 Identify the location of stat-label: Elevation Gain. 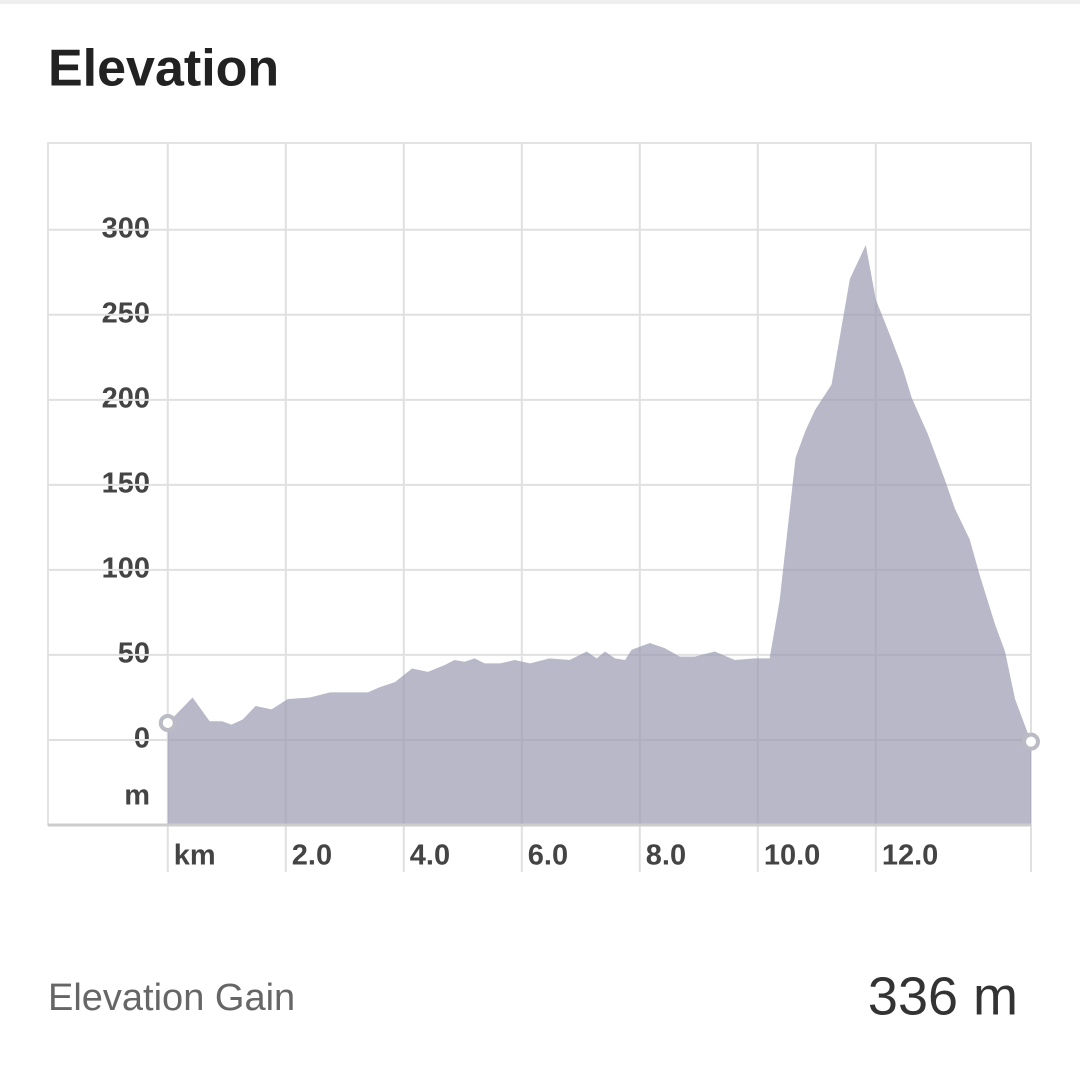
(171, 998).